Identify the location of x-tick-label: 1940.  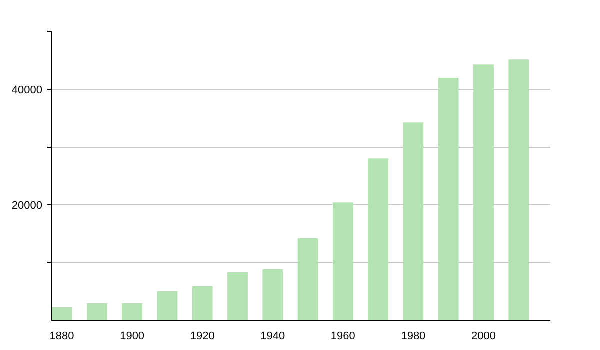
(273, 336).